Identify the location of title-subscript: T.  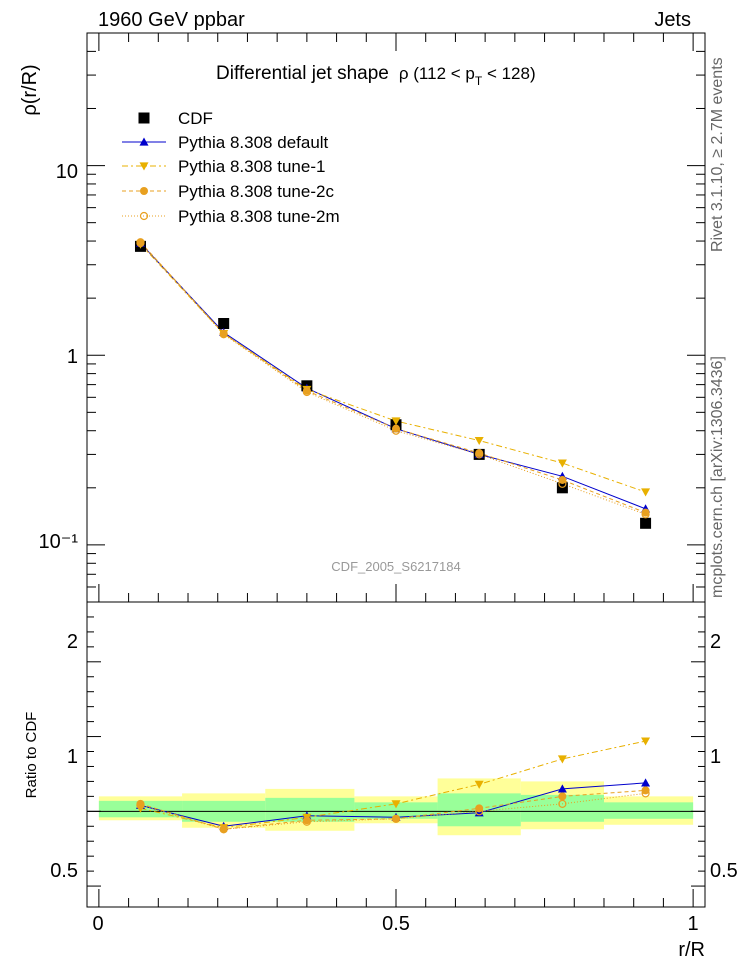
(479, 81).